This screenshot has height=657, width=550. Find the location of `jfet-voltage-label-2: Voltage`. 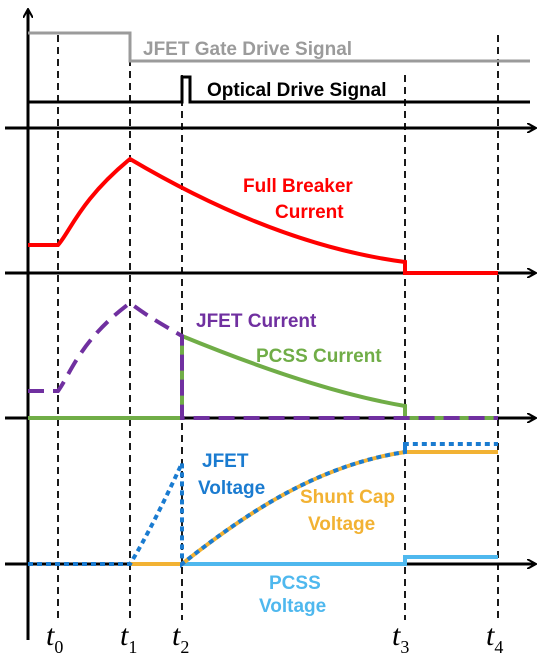

jfet-voltage-label-2: Voltage is located at coordinates (231, 488).